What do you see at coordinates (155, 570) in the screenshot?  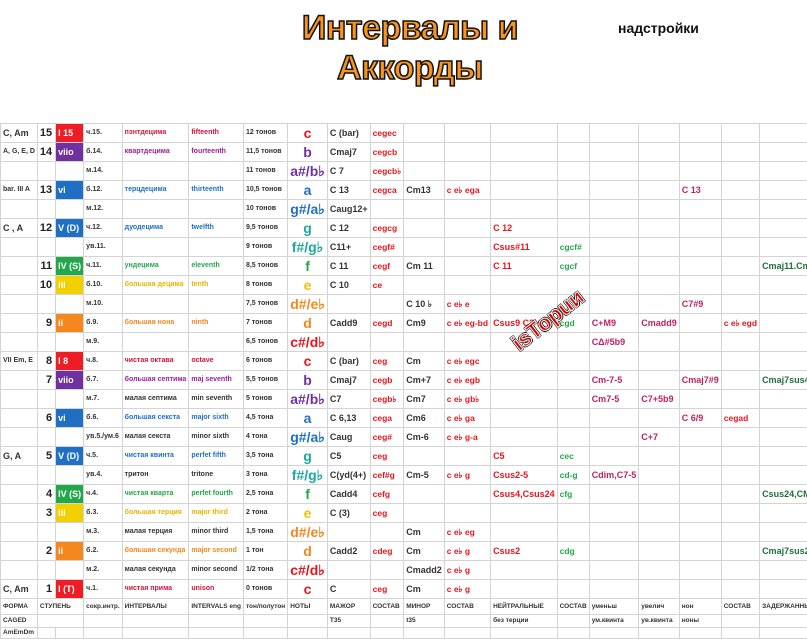 I see `interval-ru: малая секунда` at bounding box center [155, 570].